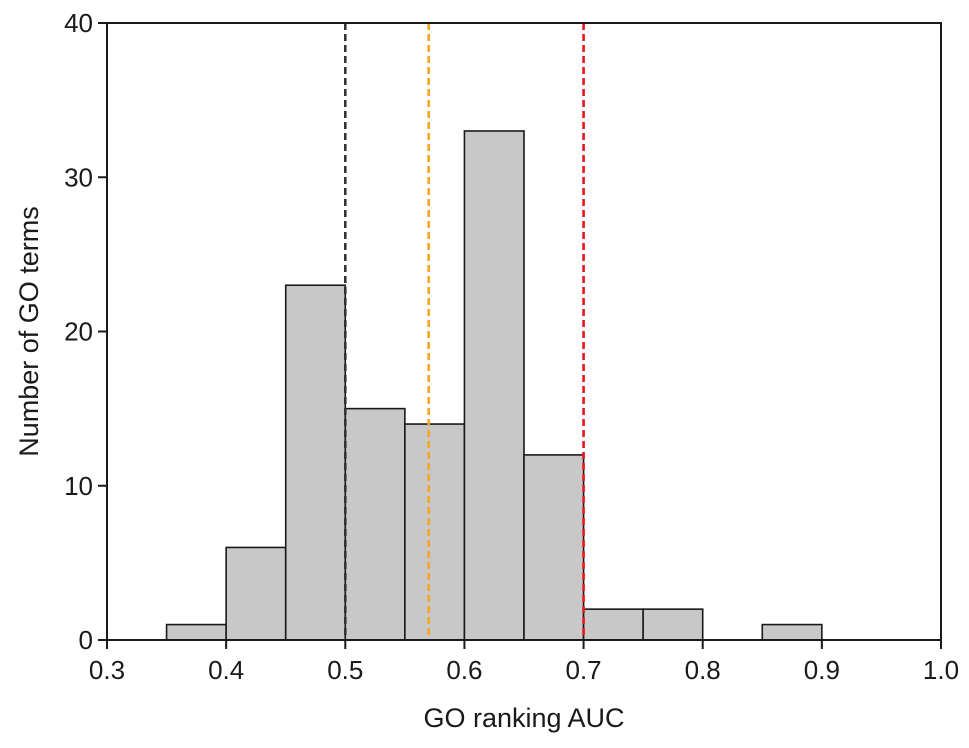  Describe the element at coordinates (583, 670) in the screenshot. I see `x-tick-label: 0.7` at that location.